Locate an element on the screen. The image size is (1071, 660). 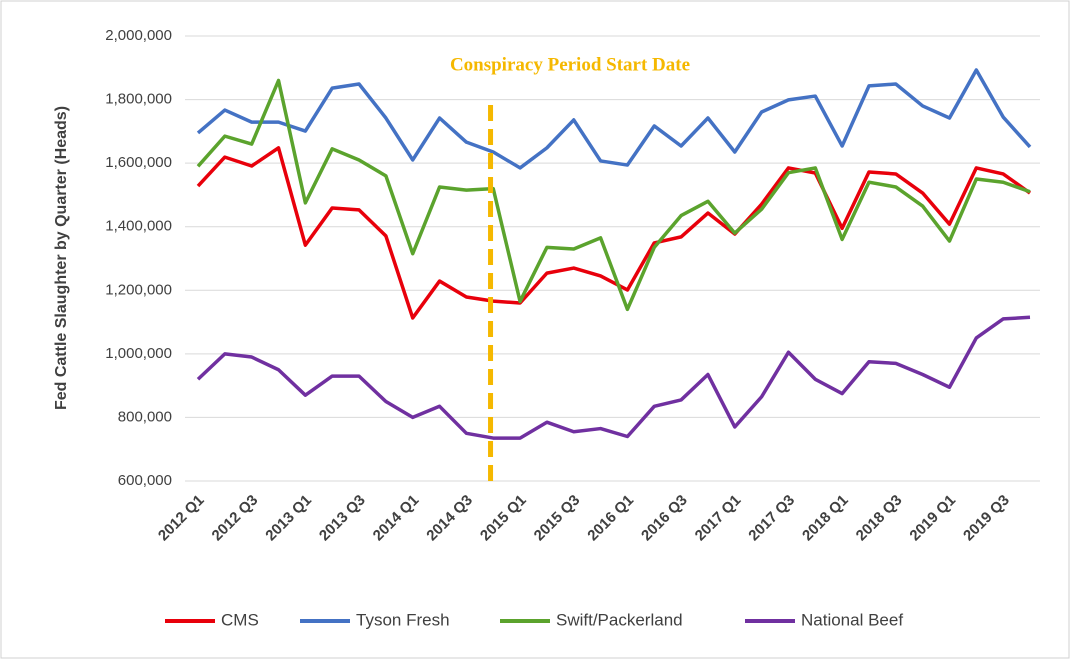
y-tick-label: 800,000 is located at coordinates (145, 416).